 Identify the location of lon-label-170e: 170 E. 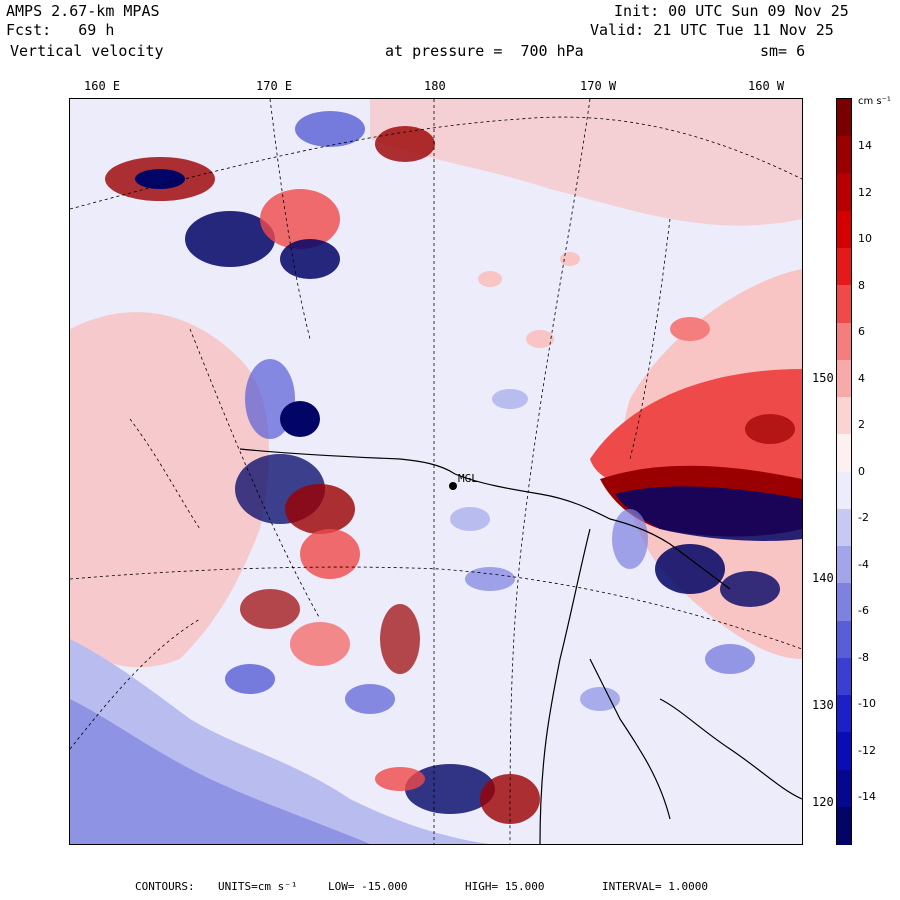
(274, 86).